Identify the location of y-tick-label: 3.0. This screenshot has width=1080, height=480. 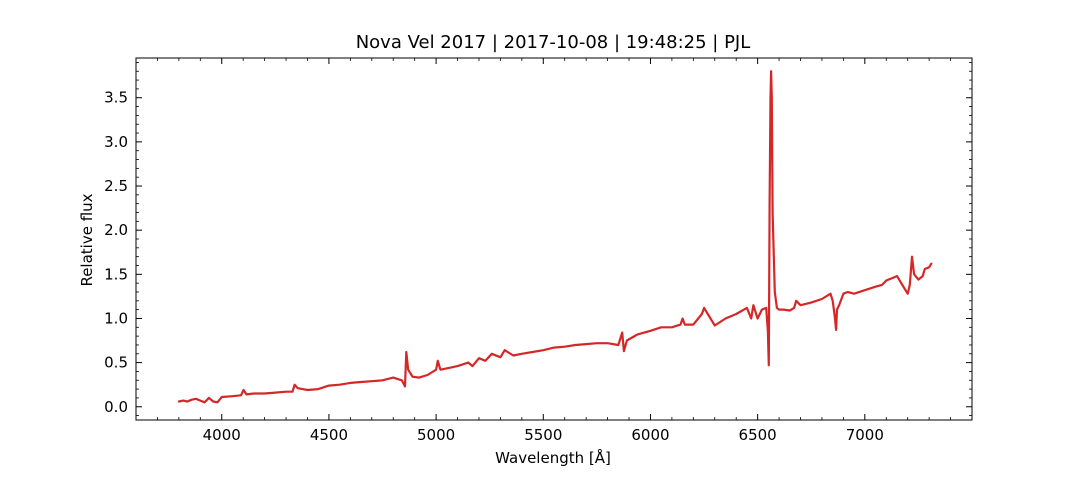
(116, 142).